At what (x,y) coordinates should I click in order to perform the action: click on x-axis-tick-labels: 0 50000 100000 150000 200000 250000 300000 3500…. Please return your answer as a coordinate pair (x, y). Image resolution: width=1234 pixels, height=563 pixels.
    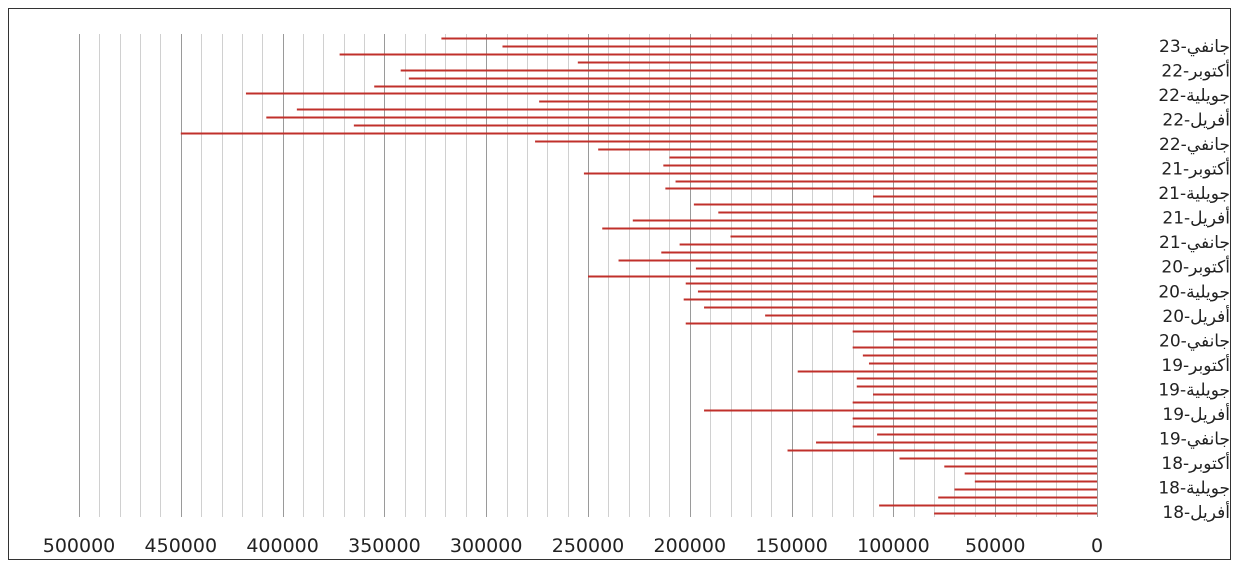
    Looking at the image, I should click on (573, 546).